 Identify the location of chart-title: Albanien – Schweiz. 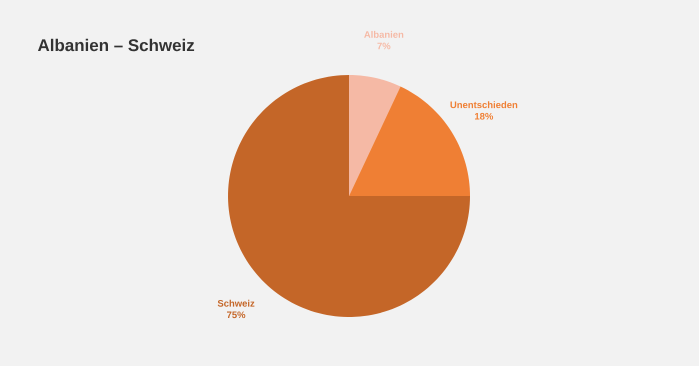
(116, 45).